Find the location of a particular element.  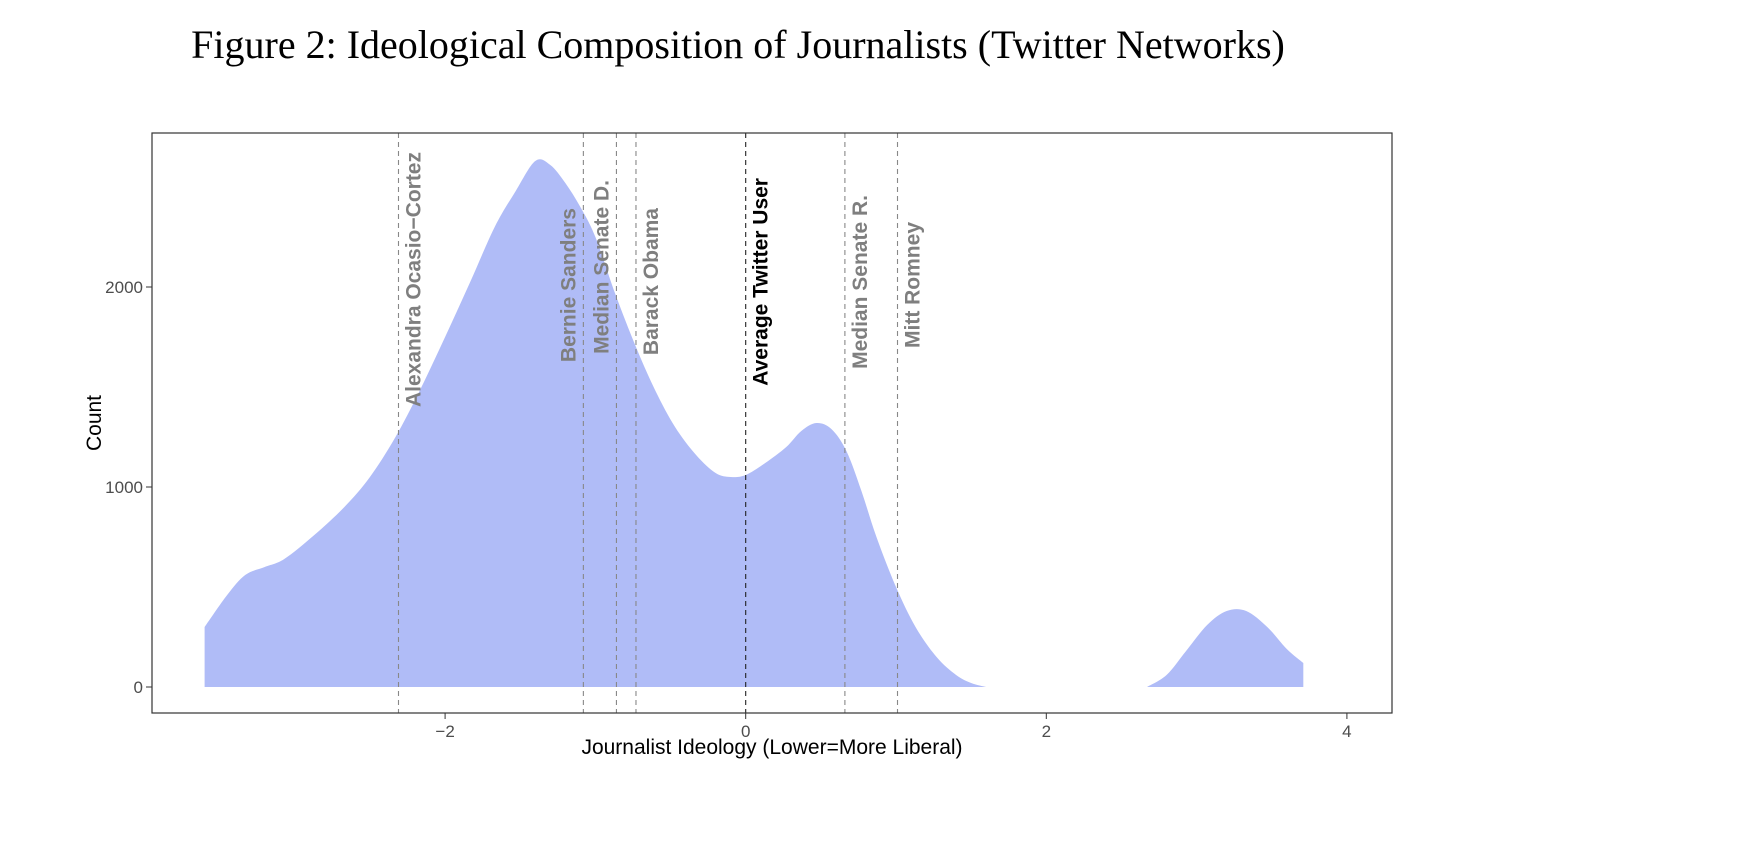

reference-line-label: Median Senate D. is located at coordinates (601, 267).